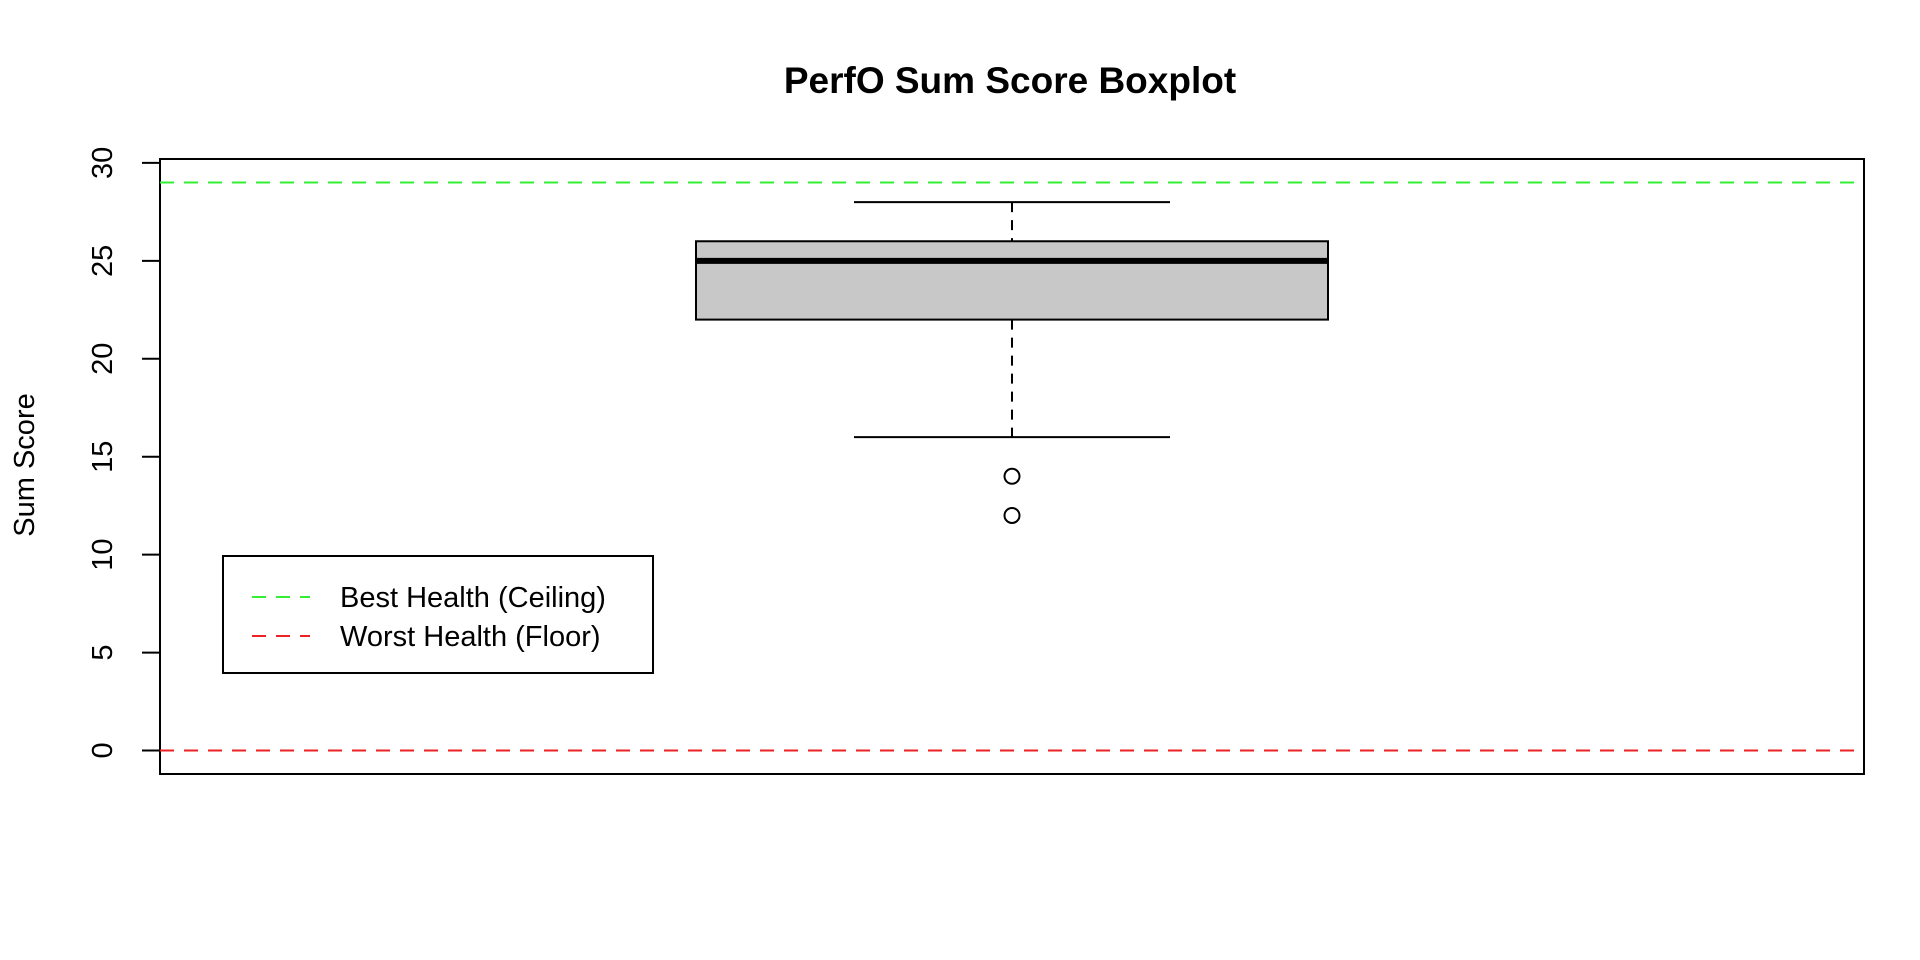 The image size is (1920, 960). Describe the element at coordinates (103, 163) in the screenshot. I see `y-tick-label-30: 30` at that location.